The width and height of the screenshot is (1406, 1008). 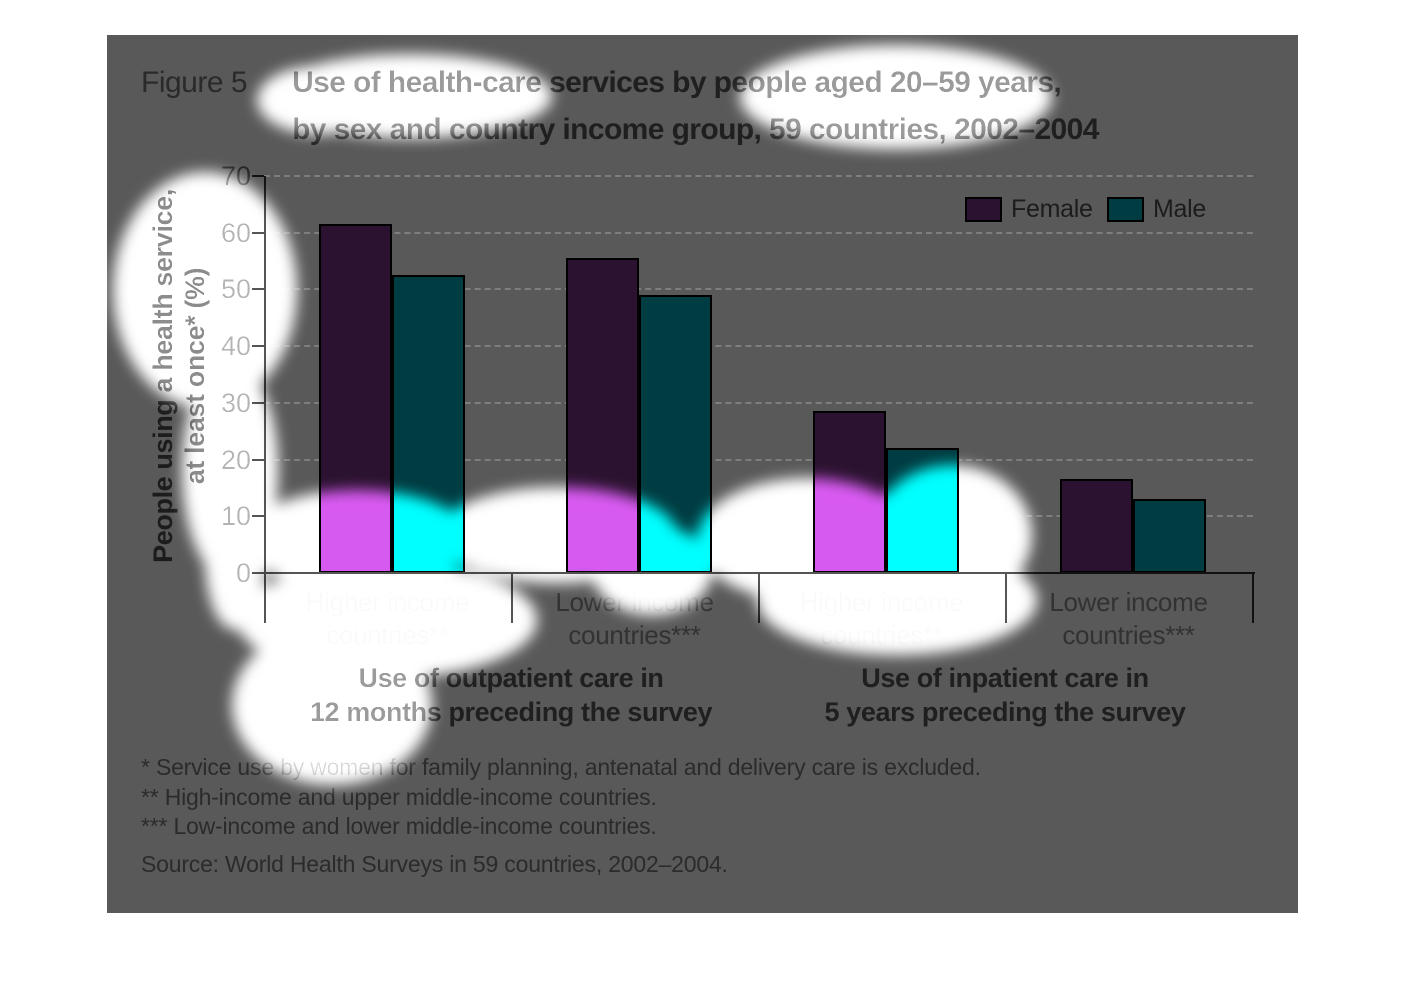 What do you see at coordinates (1179, 209) in the screenshot?
I see `legend-label-male: Male` at bounding box center [1179, 209].